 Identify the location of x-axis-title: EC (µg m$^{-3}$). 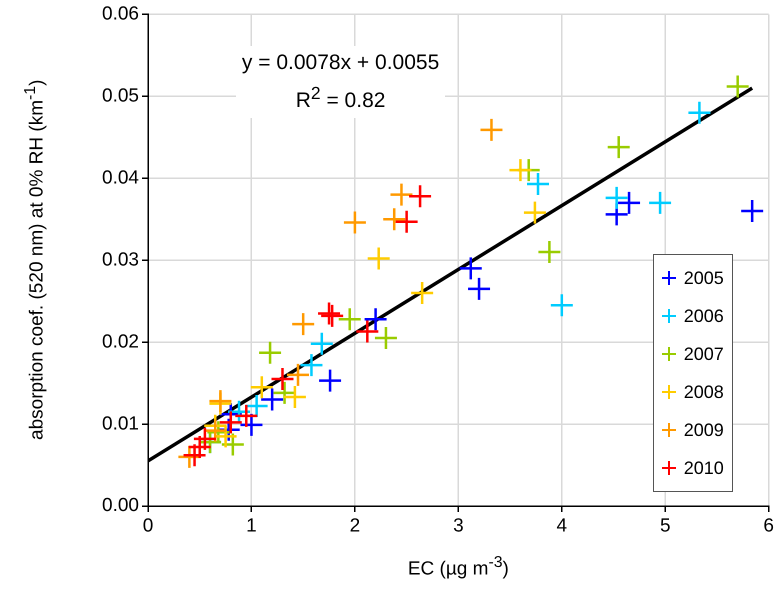
(458, 567).